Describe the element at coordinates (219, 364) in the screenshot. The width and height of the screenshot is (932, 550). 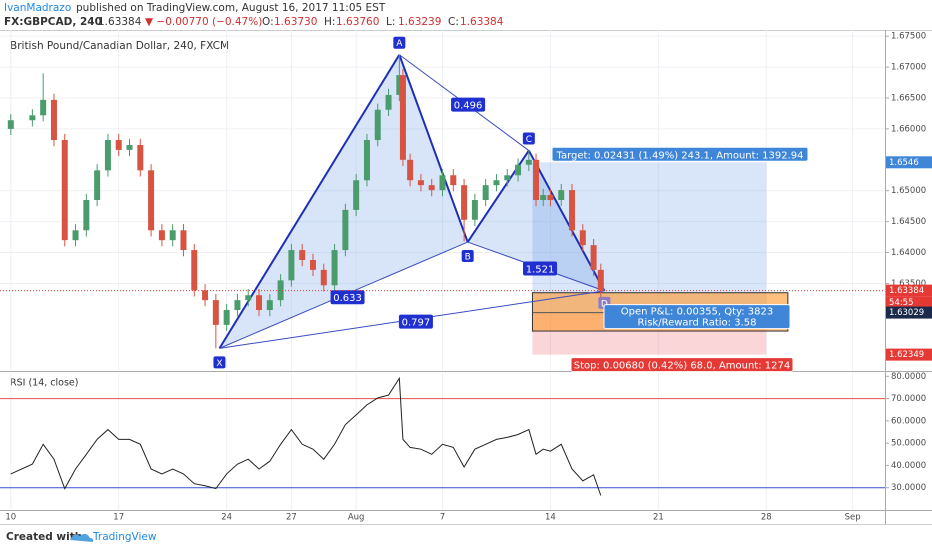
I see `pattern-point-label: X` at that location.